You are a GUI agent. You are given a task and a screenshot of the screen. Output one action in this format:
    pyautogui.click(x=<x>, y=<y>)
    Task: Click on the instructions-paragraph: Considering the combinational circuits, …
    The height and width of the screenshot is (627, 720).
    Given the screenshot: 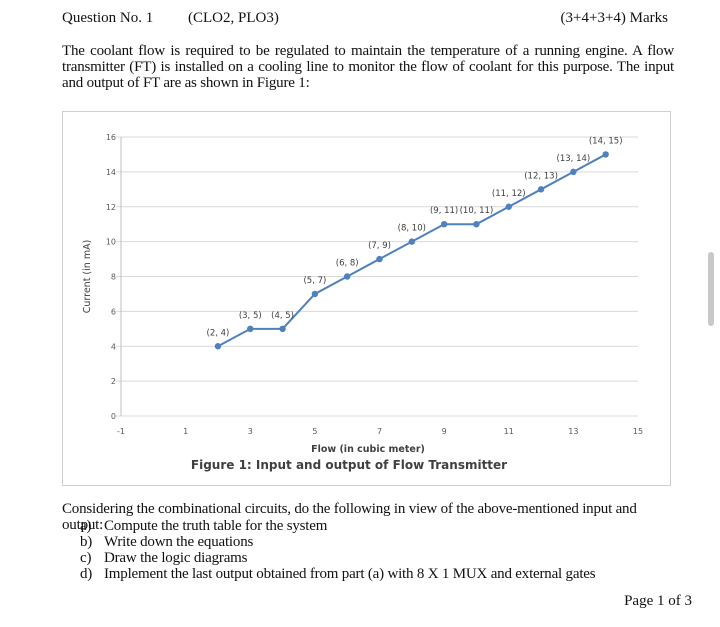 What is the action you would take?
    pyautogui.click(x=349, y=517)
    